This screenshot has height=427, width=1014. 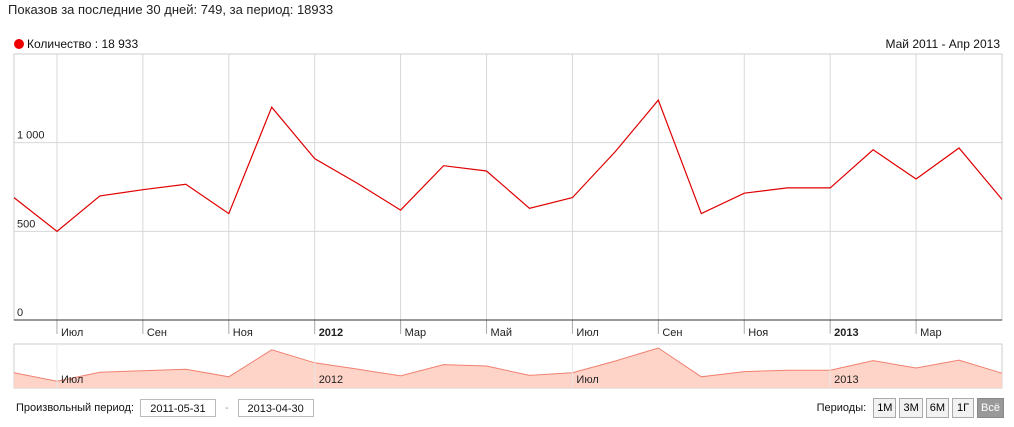 I want to click on legend-dot-icon, so click(x=19, y=44).